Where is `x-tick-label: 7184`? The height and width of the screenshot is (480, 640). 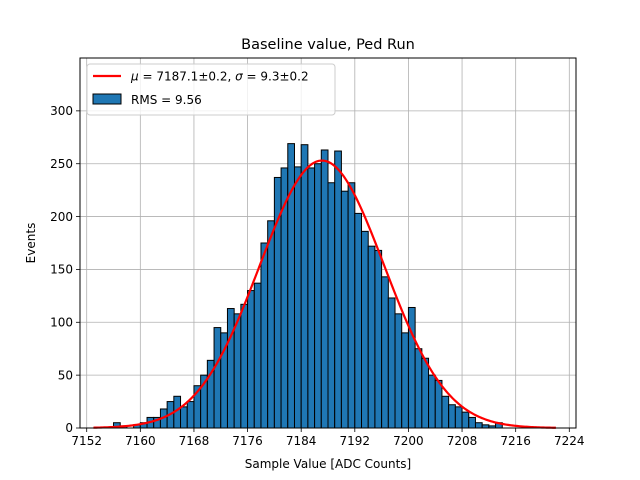
x-tick-label: 7184 is located at coordinates (301, 441).